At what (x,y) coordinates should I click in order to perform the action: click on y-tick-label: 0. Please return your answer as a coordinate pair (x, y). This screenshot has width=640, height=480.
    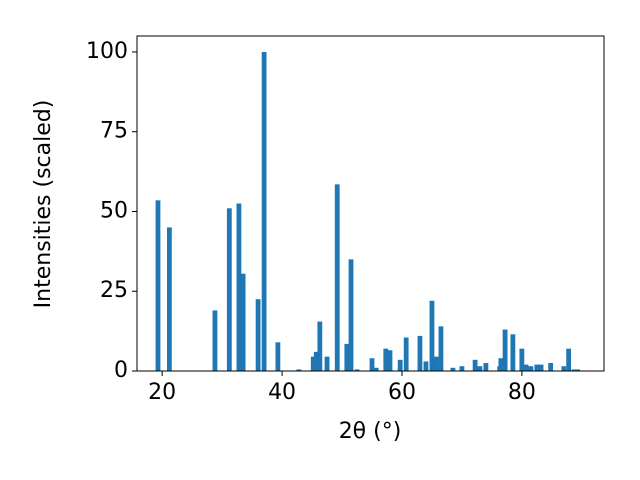
    Looking at the image, I should click on (121, 370).